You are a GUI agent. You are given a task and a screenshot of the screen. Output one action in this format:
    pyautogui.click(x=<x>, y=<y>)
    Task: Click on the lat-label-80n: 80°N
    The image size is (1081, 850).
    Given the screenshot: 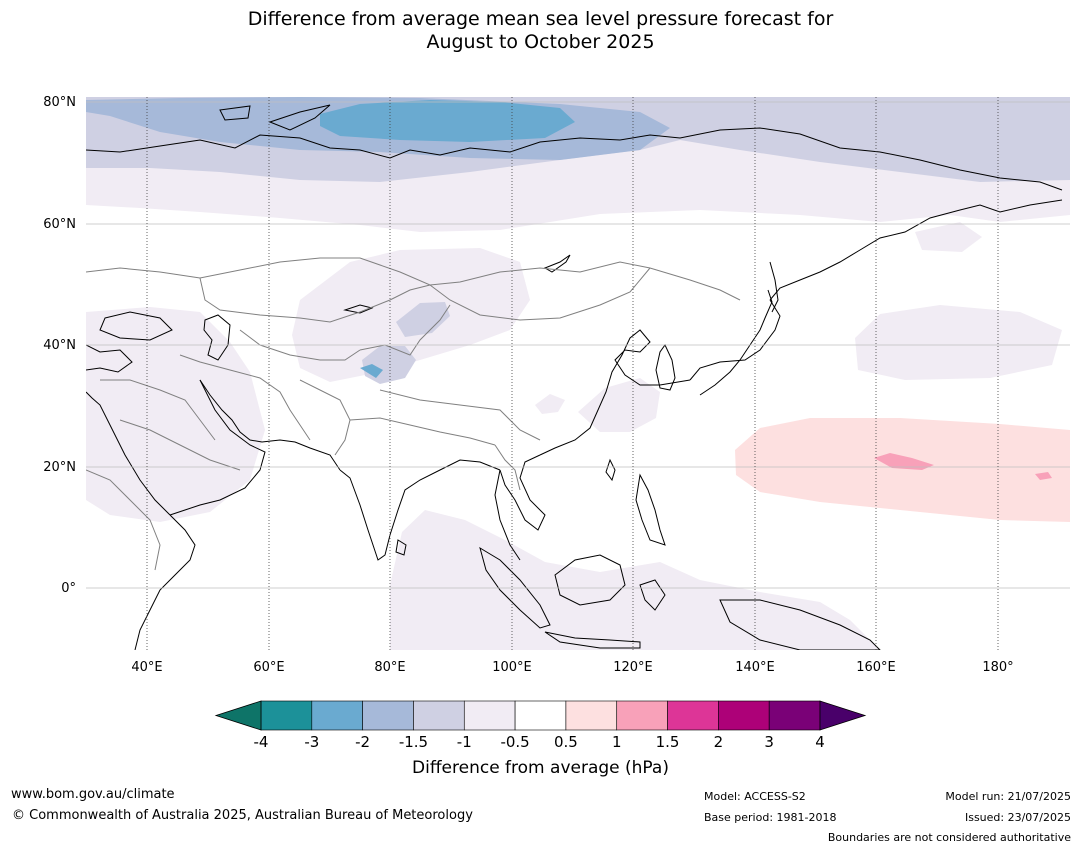 What is the action you would take?
    pyautogui.click(x=59, y=102)
    